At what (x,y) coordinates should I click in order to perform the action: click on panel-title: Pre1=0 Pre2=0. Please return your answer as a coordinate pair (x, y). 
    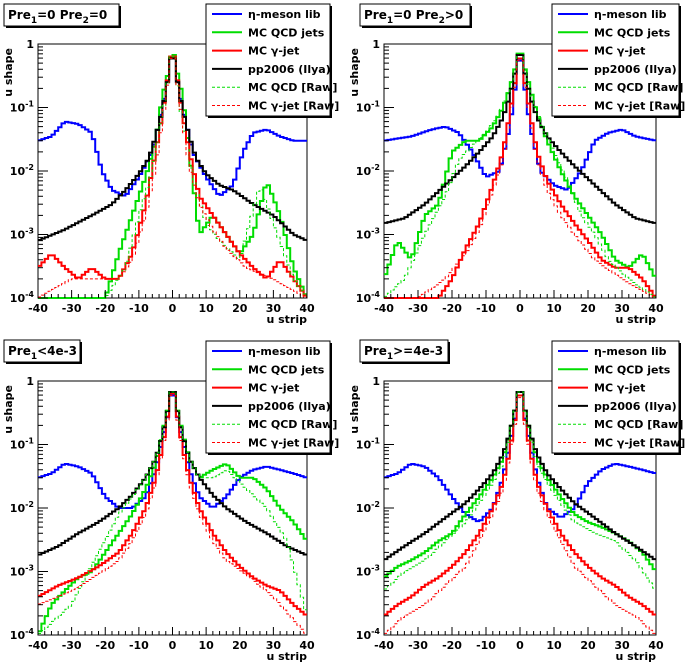
    Looking at the image, I should click on (57, 17).